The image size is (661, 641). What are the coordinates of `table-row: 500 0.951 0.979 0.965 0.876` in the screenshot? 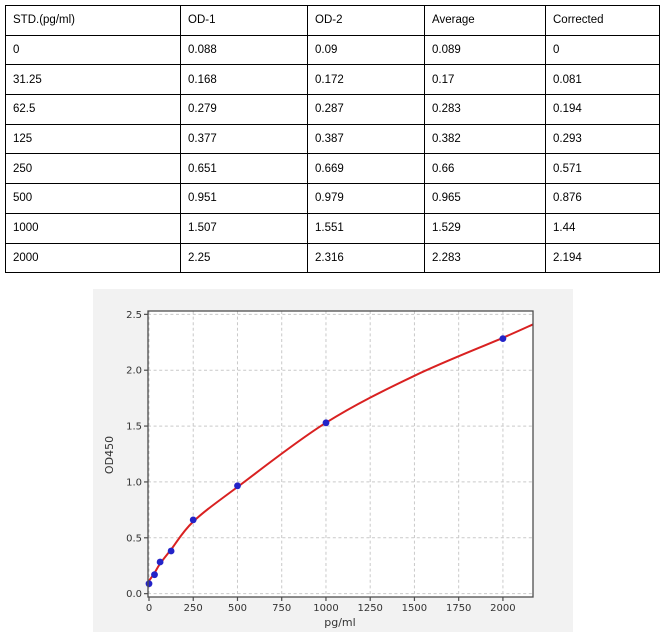 It's located at (332, 198).